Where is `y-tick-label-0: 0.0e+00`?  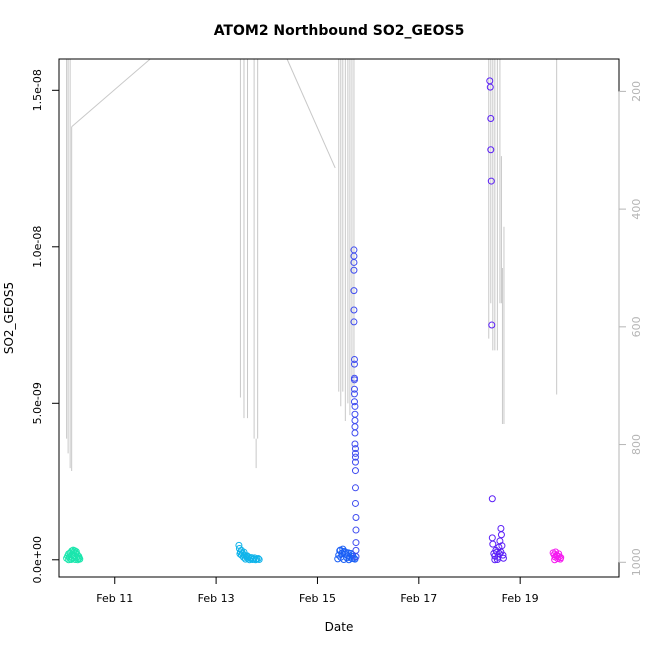 y-tick-label-0: 0.0e+00 is located at coordinates (37, 559).